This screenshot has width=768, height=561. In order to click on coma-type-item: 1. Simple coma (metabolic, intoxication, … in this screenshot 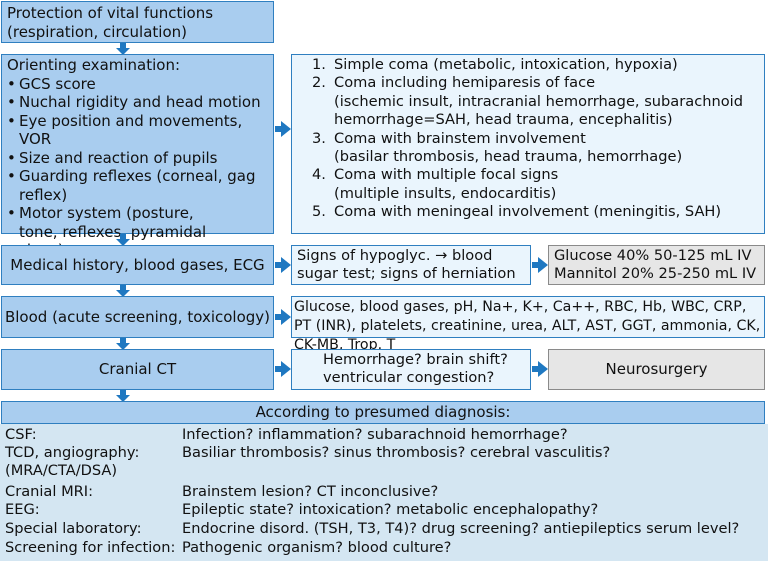, I will do `click(538, 65)`.